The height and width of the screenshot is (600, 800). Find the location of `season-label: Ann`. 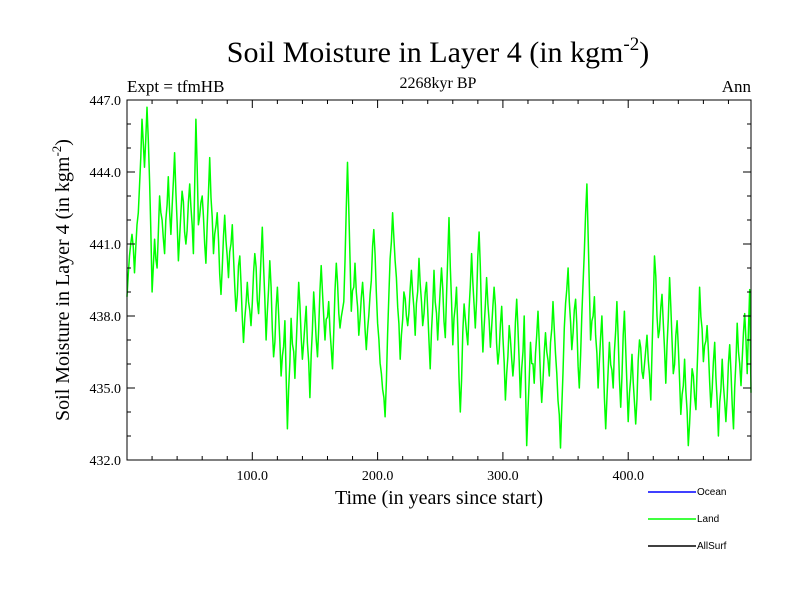

season-label: Ann is located at coordinates (737, 86).